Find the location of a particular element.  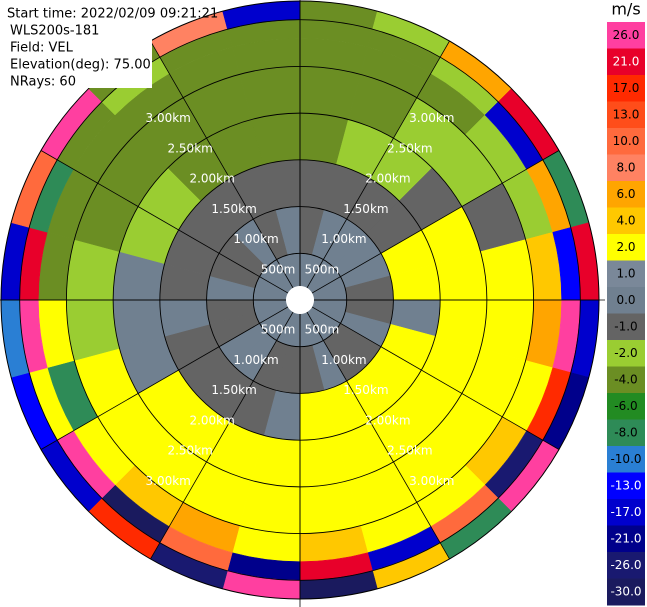

colorbar-label: -4.0 is located at coordinates (625, 379).